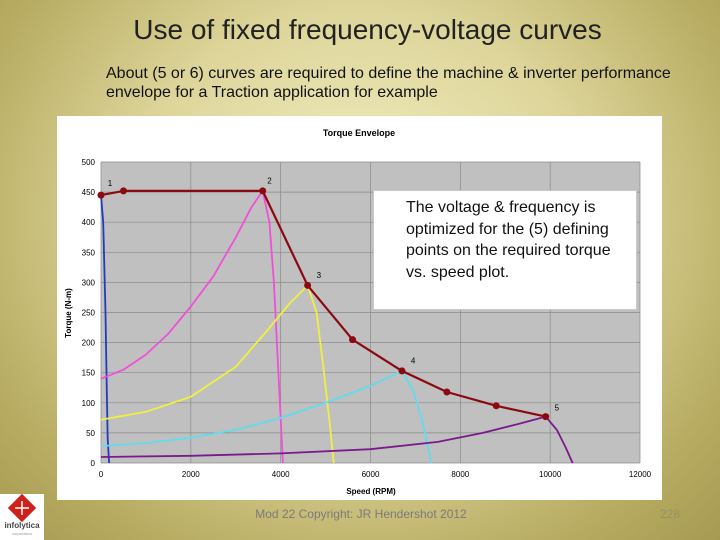  What do you see at coordinates (93, 463) in the screenshot?
I see `y-tick-label: 0` at bounding box center [93, 463].